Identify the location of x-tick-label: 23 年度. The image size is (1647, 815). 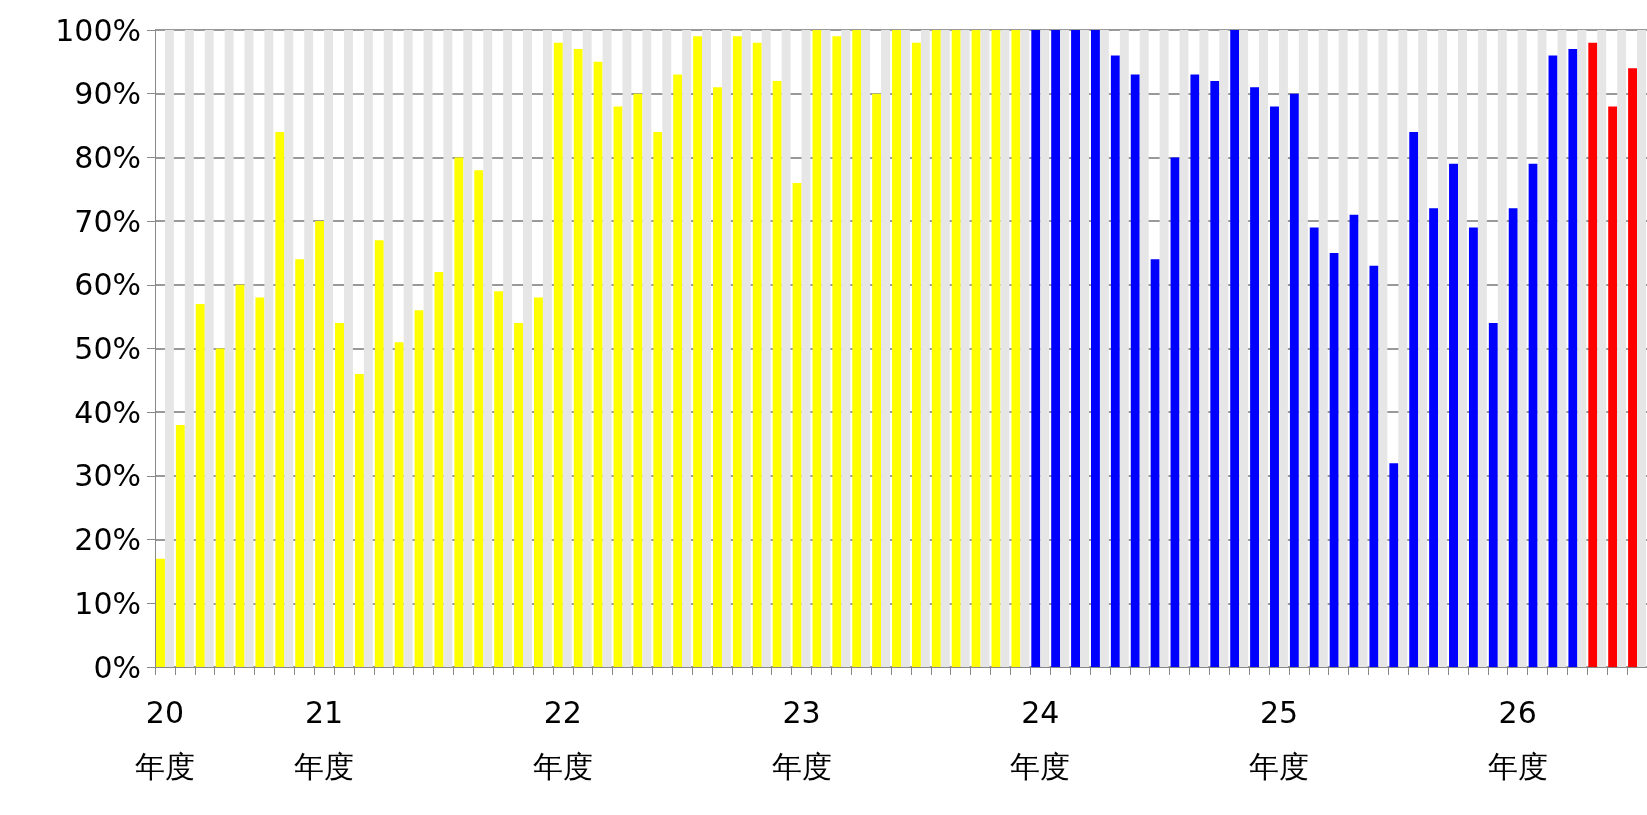
(801, 739).